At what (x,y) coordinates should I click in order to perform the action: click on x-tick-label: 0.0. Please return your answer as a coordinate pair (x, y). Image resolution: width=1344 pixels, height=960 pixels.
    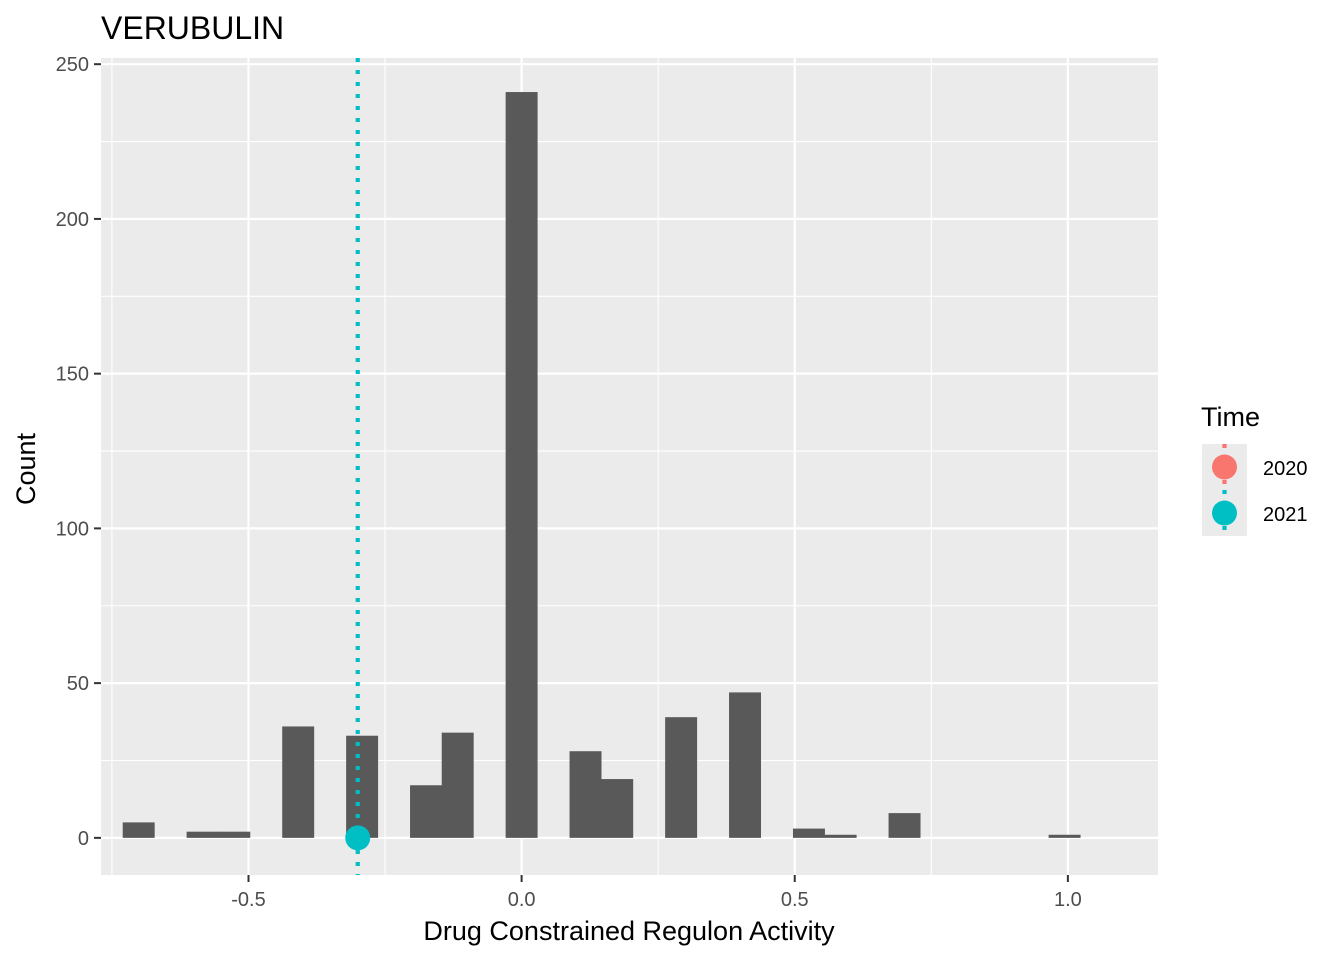
    Looking at the image, I should click on (522, 900).